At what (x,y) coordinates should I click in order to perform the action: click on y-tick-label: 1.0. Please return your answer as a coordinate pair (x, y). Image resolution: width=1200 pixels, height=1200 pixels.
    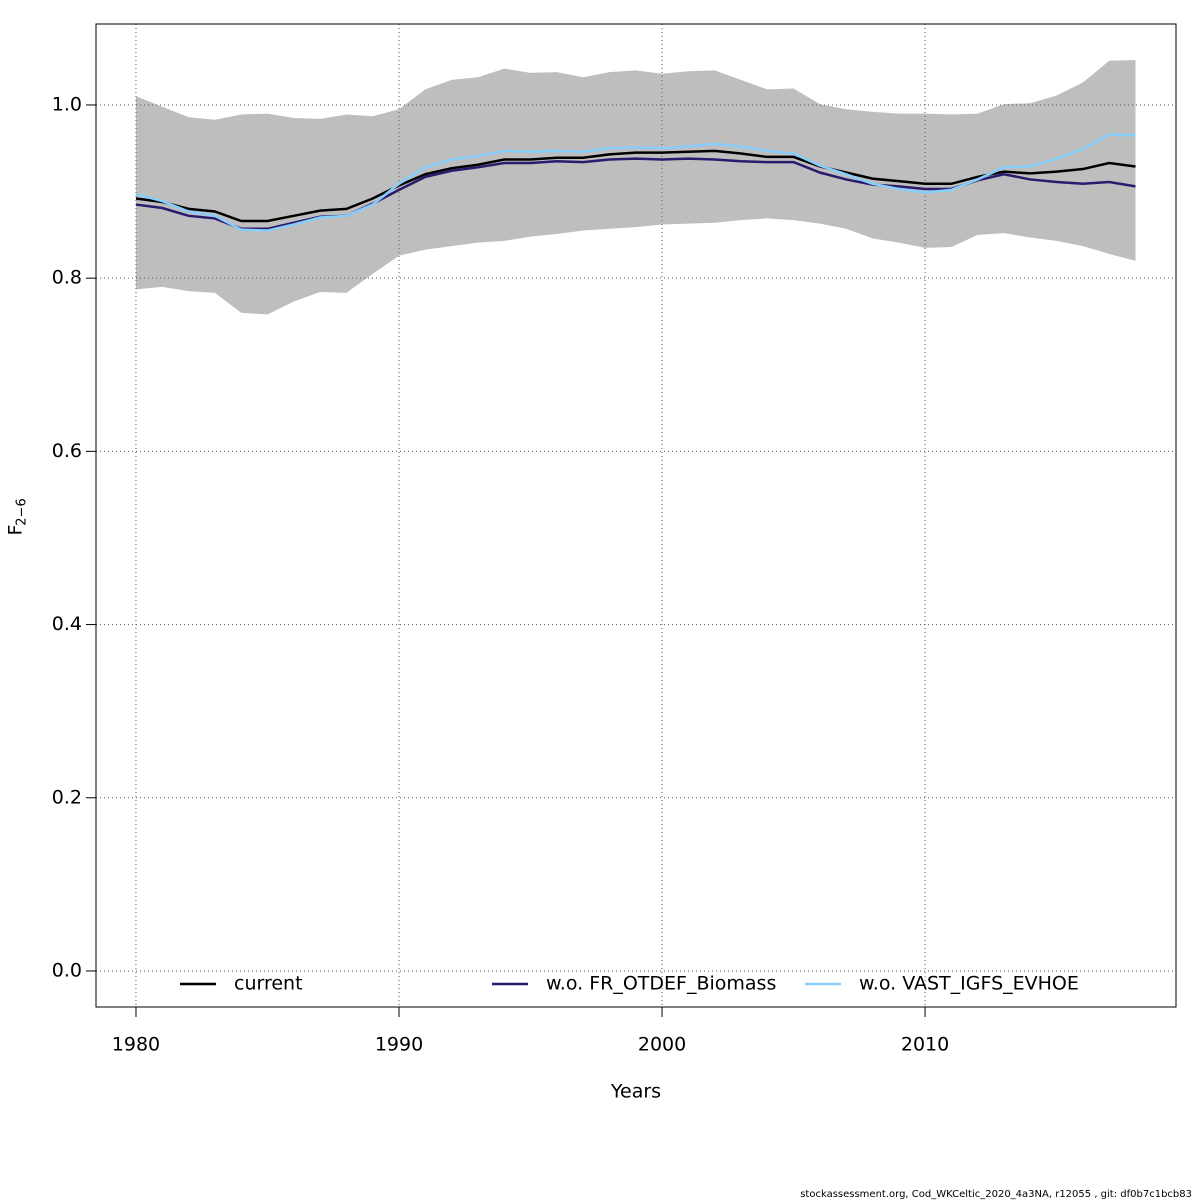
    Looking at the image, I should click on (67, 104).